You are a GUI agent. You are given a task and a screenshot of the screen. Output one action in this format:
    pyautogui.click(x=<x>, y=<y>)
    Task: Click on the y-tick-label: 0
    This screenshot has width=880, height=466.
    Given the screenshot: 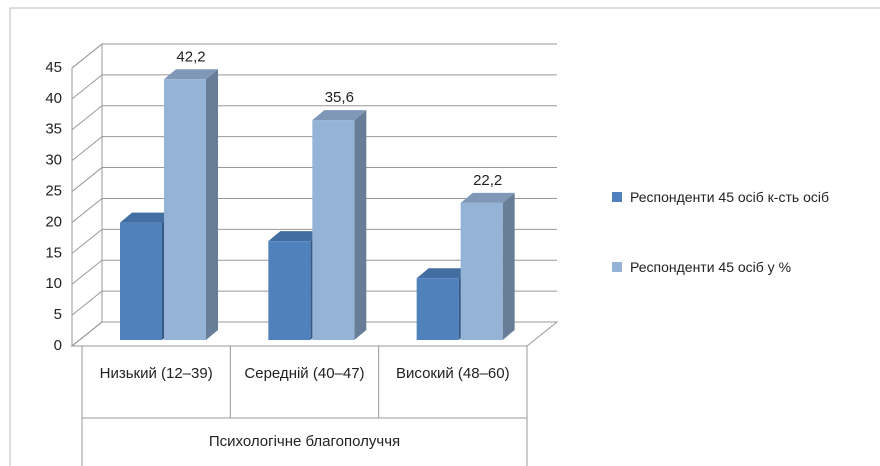 What is the action you would take?
    pyautogui.click(x=58, y=345)
    